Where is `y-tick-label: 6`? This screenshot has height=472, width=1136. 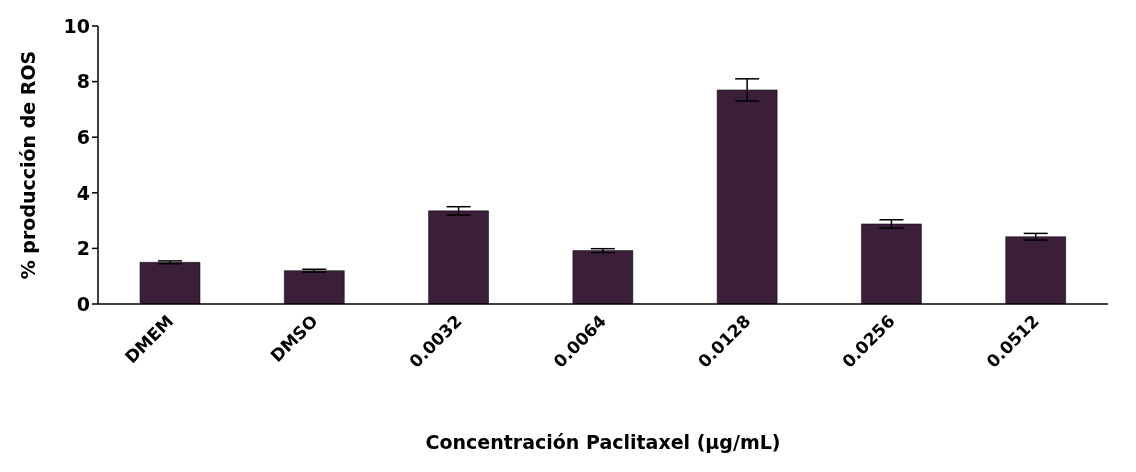 y-tick-label: 6 is located at coordinates (83, 136).